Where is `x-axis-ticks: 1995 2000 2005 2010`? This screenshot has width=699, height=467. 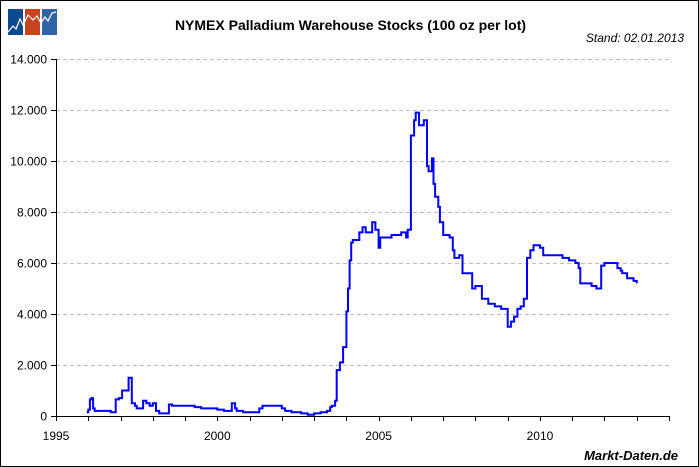
x-axis-ticks: 1995 2000 2005 2010 is located at coordinates (356, 429).